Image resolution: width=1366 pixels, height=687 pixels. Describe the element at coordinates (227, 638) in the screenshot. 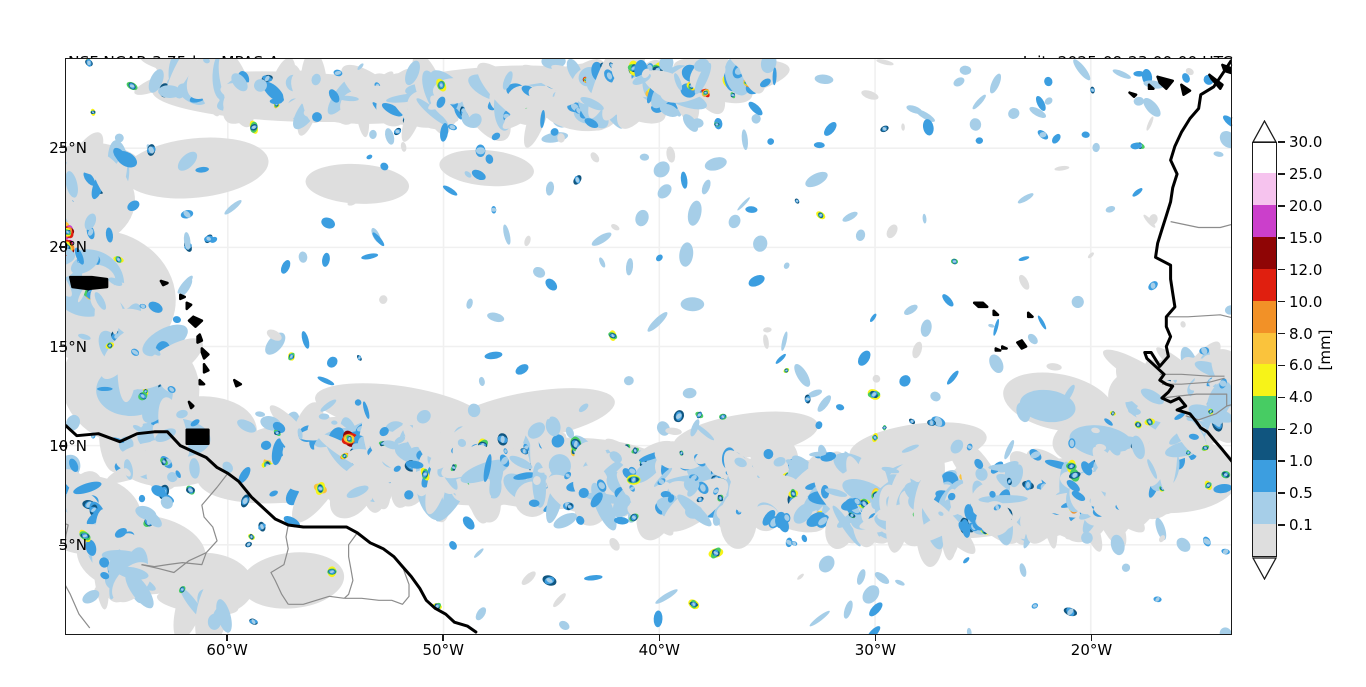

I see `xtick-mark` at that location.